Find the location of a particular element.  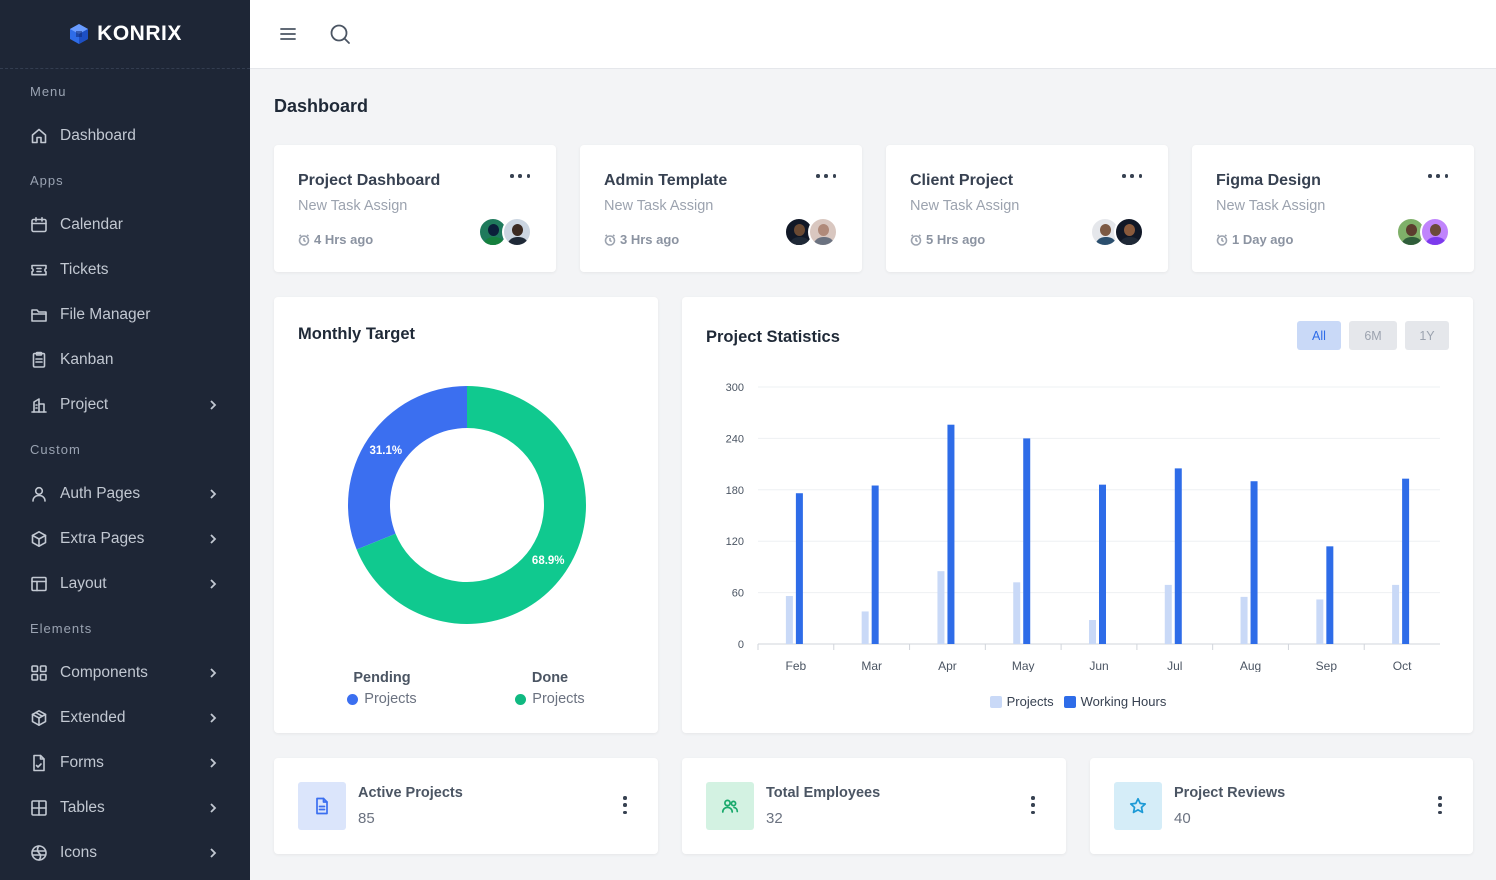

stat-label: Active Projects is located at coordinates (410, 793).